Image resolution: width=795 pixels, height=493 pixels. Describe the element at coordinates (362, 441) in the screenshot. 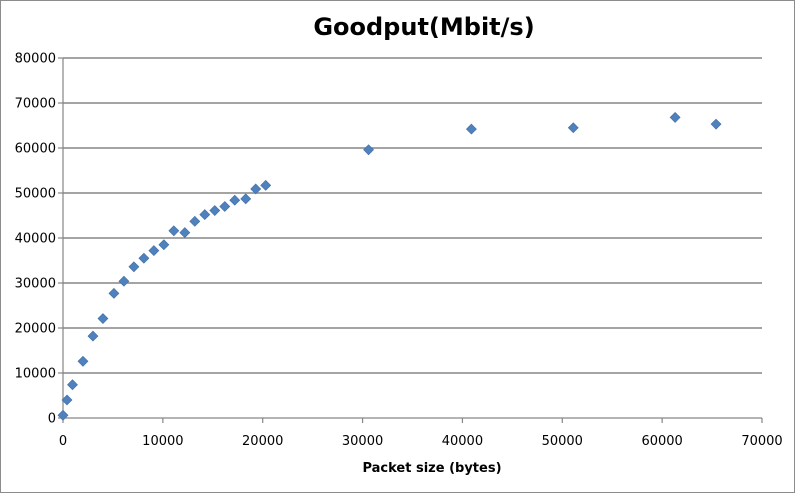

I see `x-tick-label: 30000` at that location.